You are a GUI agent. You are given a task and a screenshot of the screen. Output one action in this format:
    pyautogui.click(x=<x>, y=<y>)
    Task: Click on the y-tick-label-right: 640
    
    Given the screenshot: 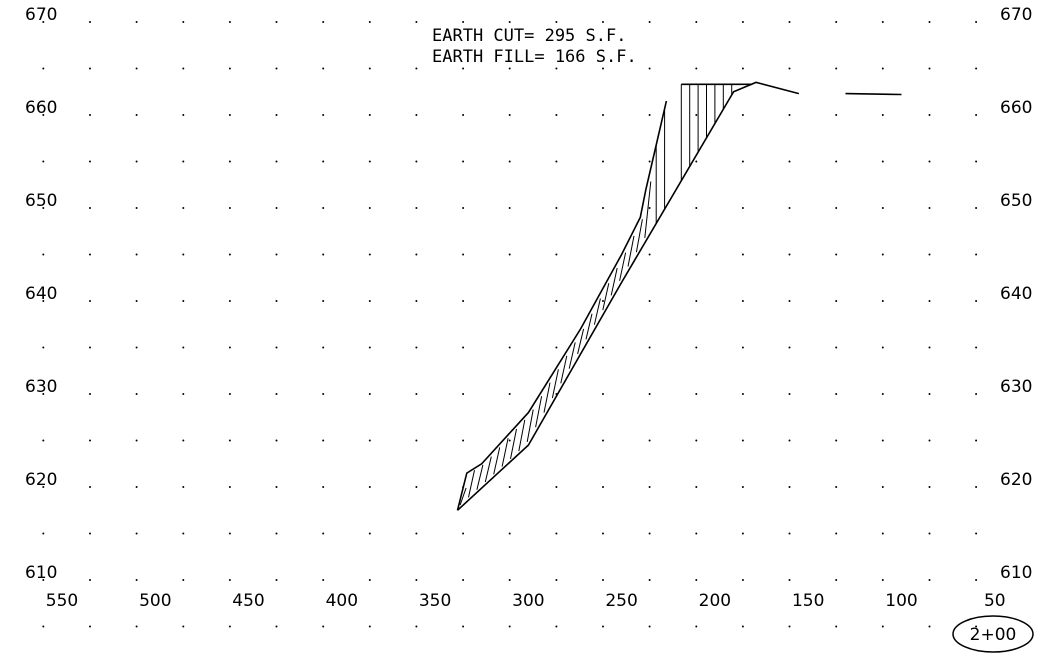 What is the action you would take?
    pyautogui.click(x=1016, y=294)
    